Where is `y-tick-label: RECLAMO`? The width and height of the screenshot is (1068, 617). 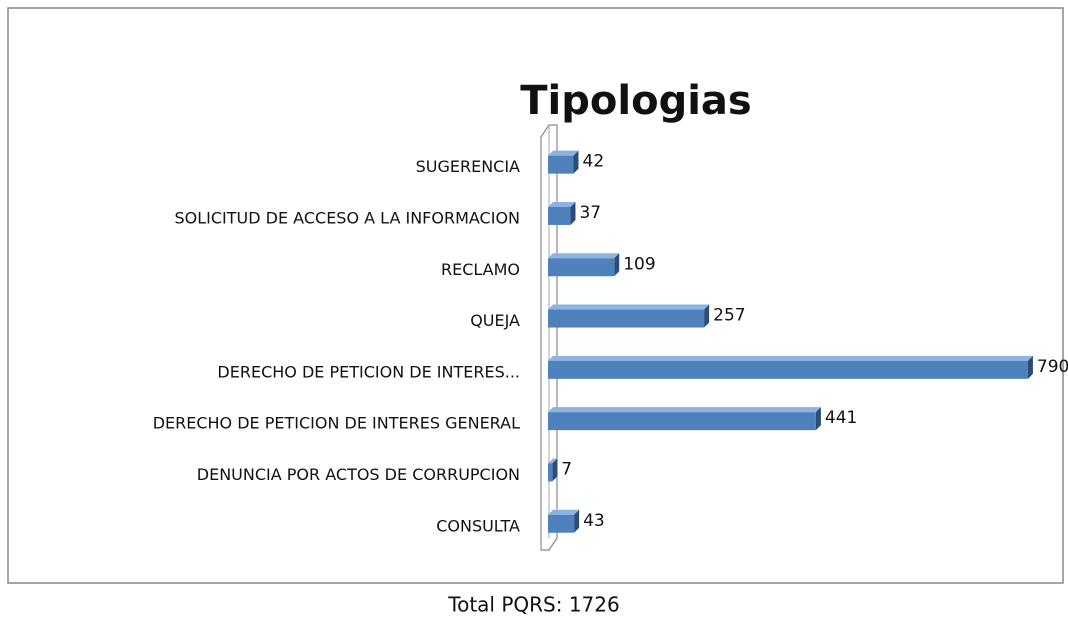
y-tick-label: RECLAMO is located at coordinates (480, 269).